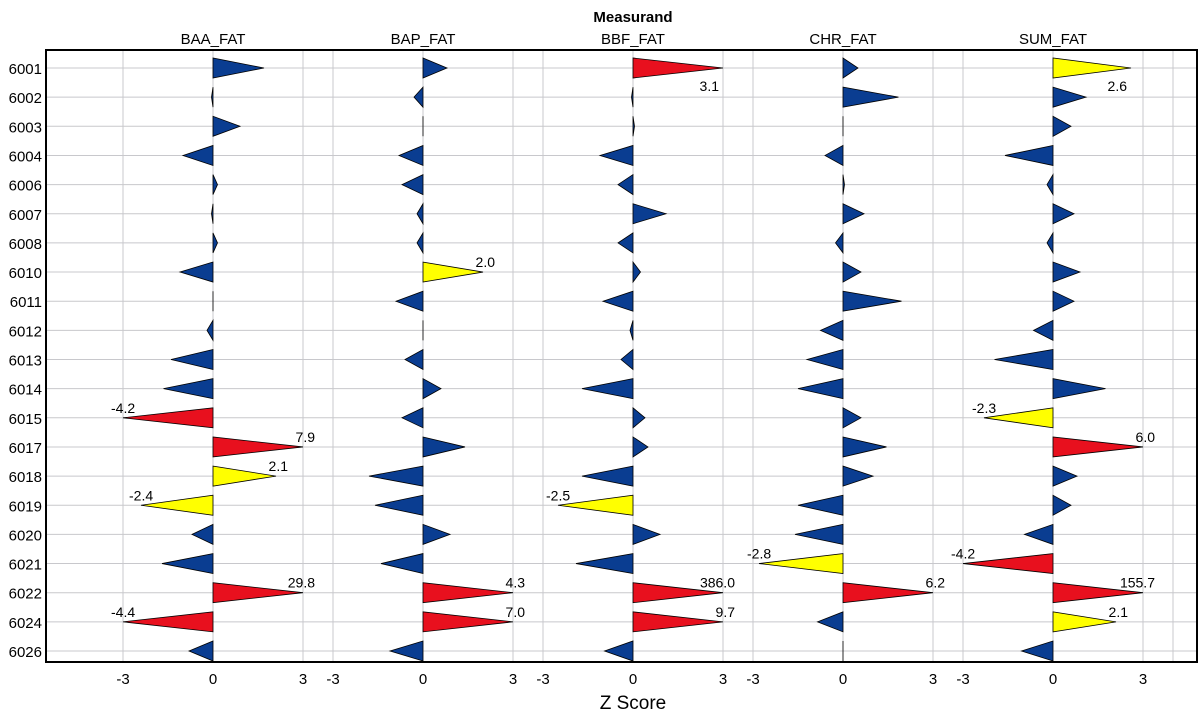 The height and width of the screenshot is (715, 1199). What do you see at coordinates (710, 86) in the screenshot?
I see `data-label: 3.1` at bounding box center [710, 86].